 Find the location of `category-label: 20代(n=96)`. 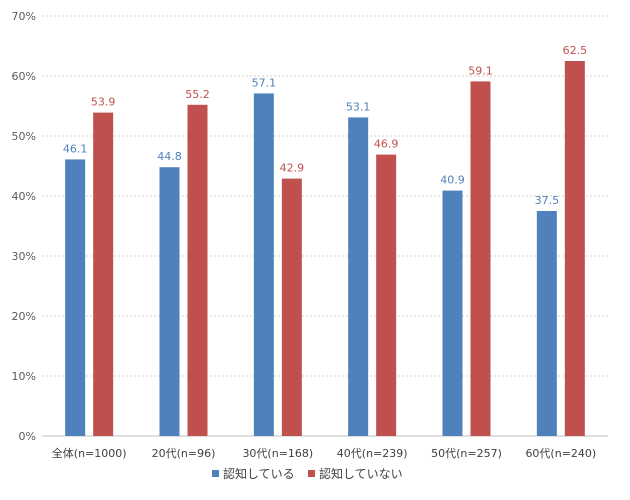

category-label: 20代(n=96) is located at coordinates (184, 453).